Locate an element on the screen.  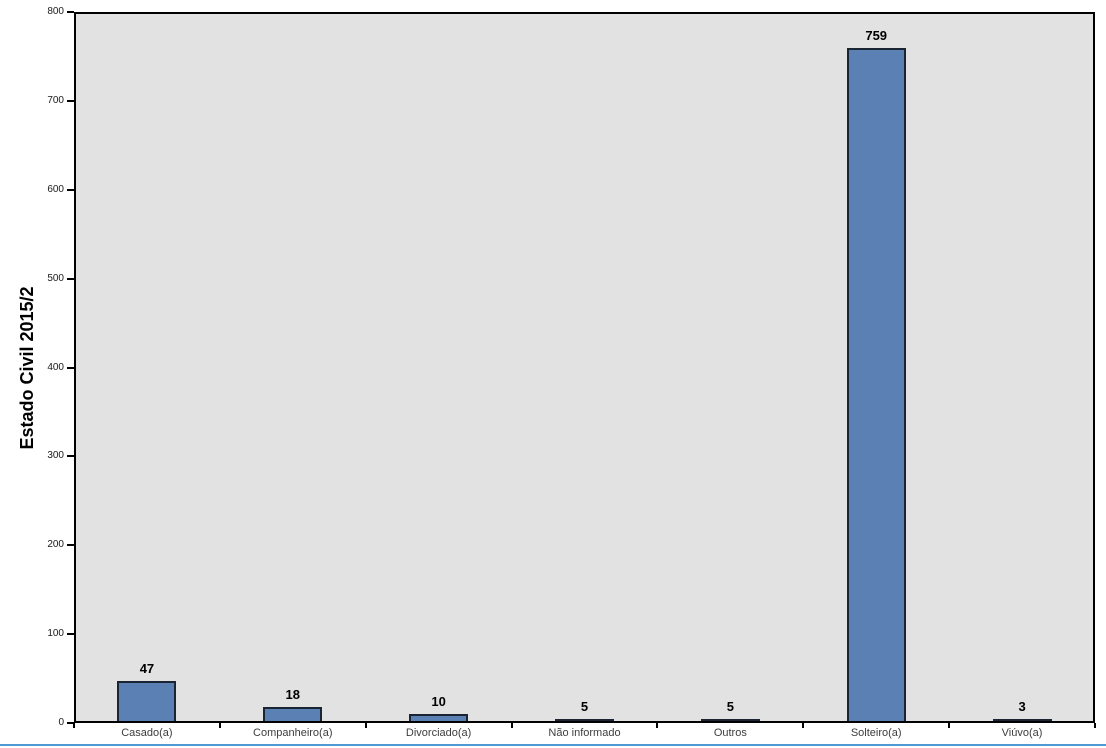
y-axis-tick-label: 600 is located at coordinates (55, 189).